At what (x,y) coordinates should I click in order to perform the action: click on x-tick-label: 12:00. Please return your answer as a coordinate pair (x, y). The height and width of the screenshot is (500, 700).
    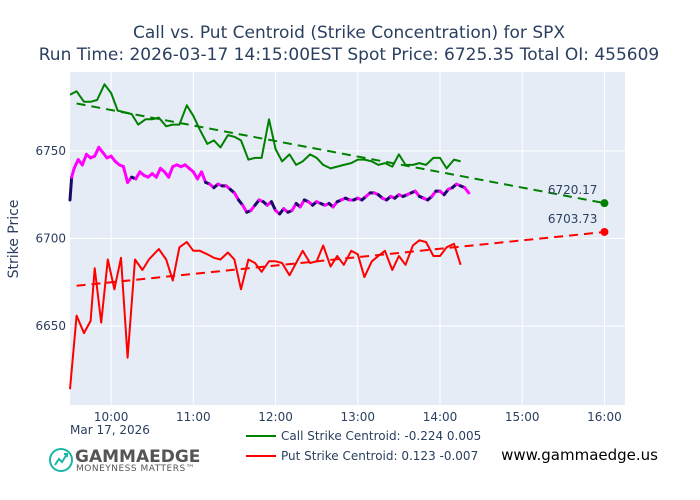
    Looking at the image, I should click on (275, 417).